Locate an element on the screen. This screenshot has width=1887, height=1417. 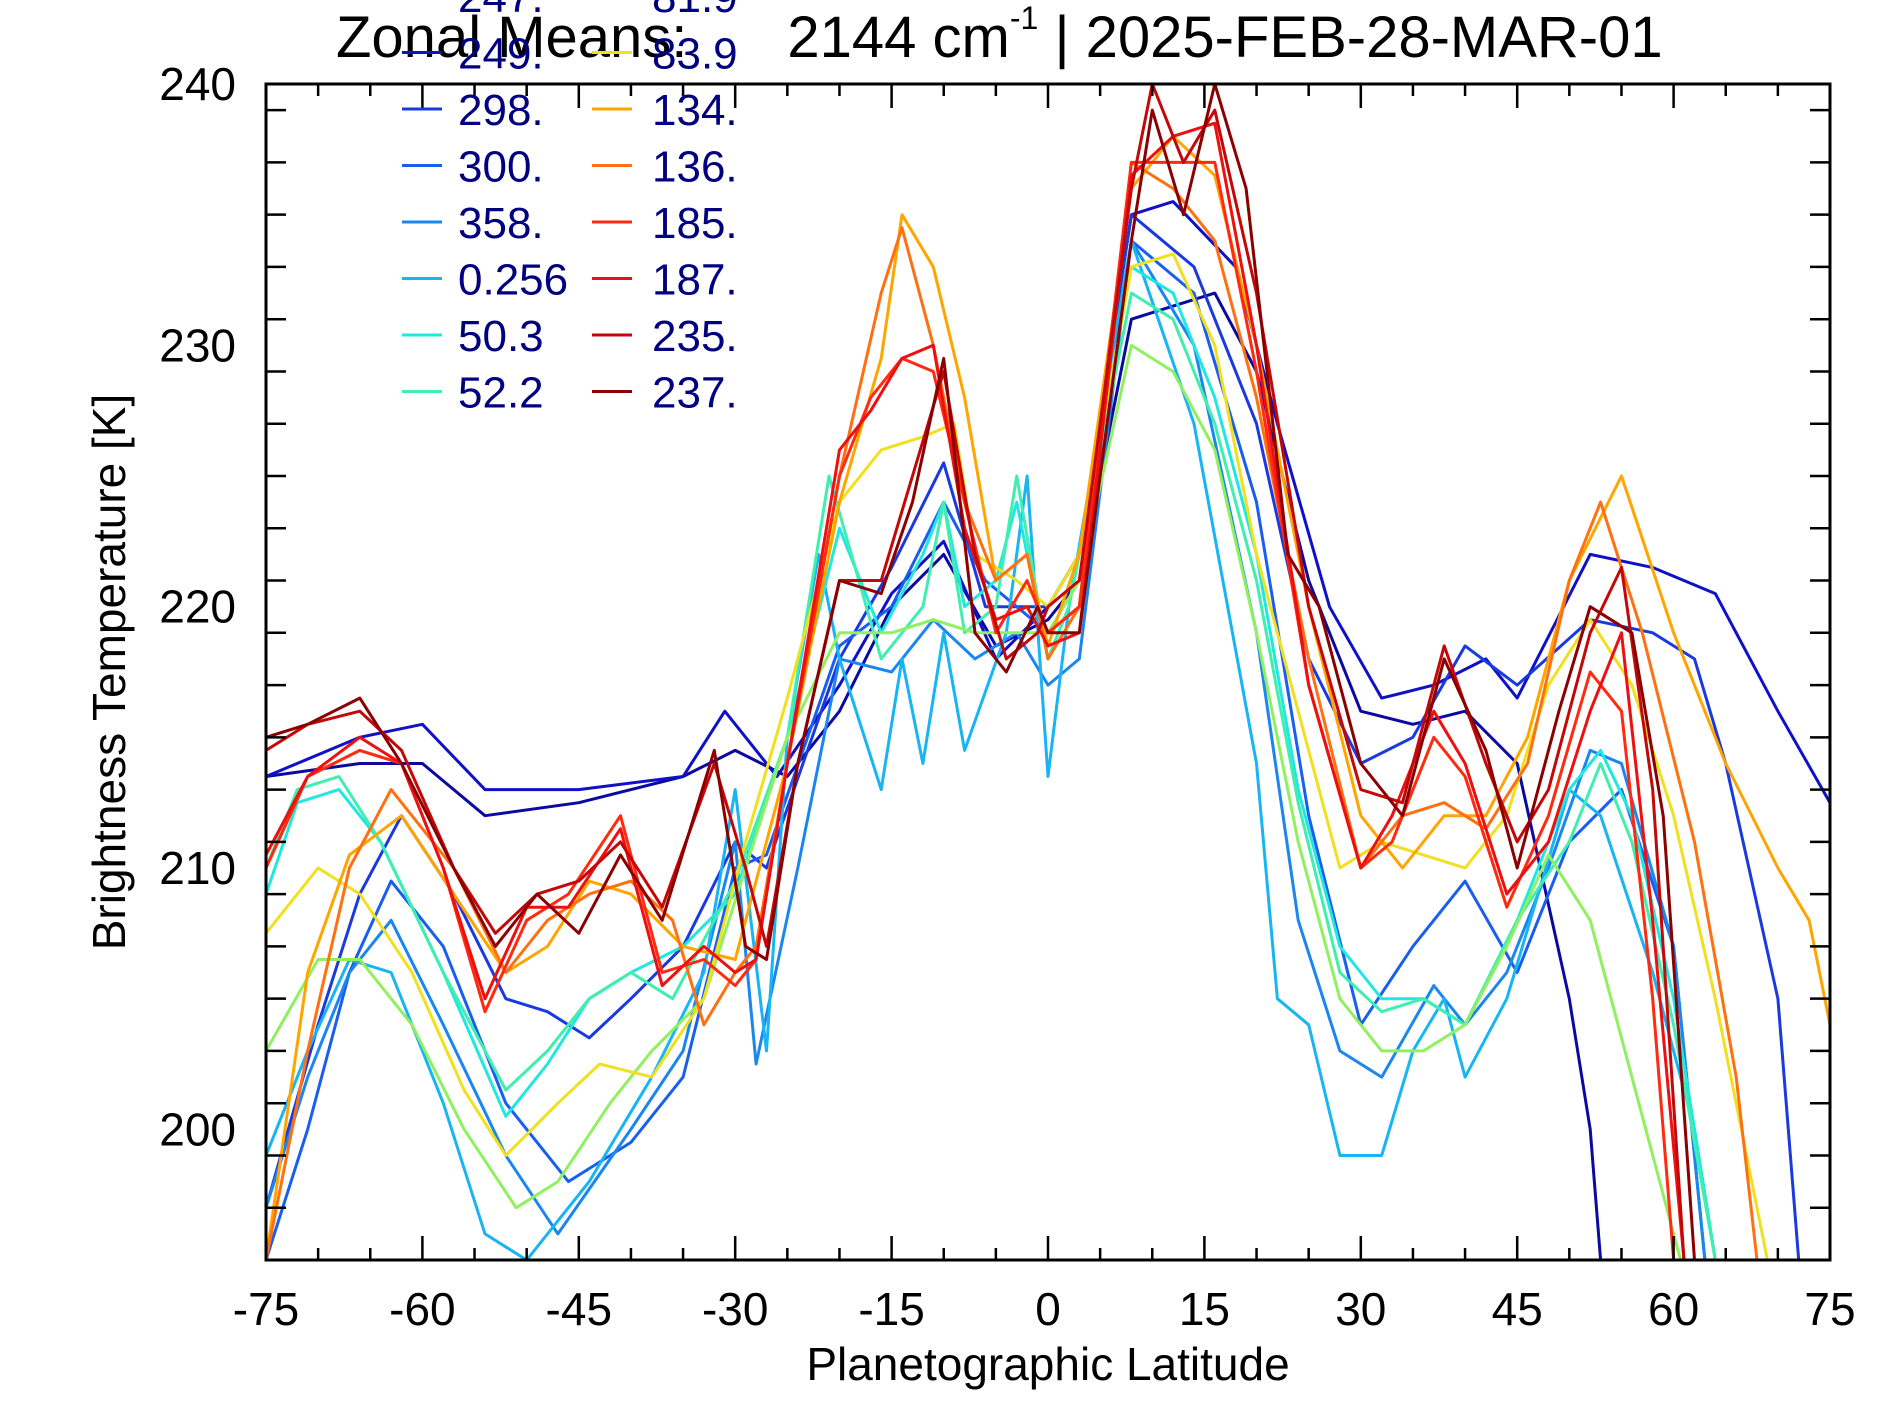
title-main: 2144 cm is located at coordinates (898, 37).